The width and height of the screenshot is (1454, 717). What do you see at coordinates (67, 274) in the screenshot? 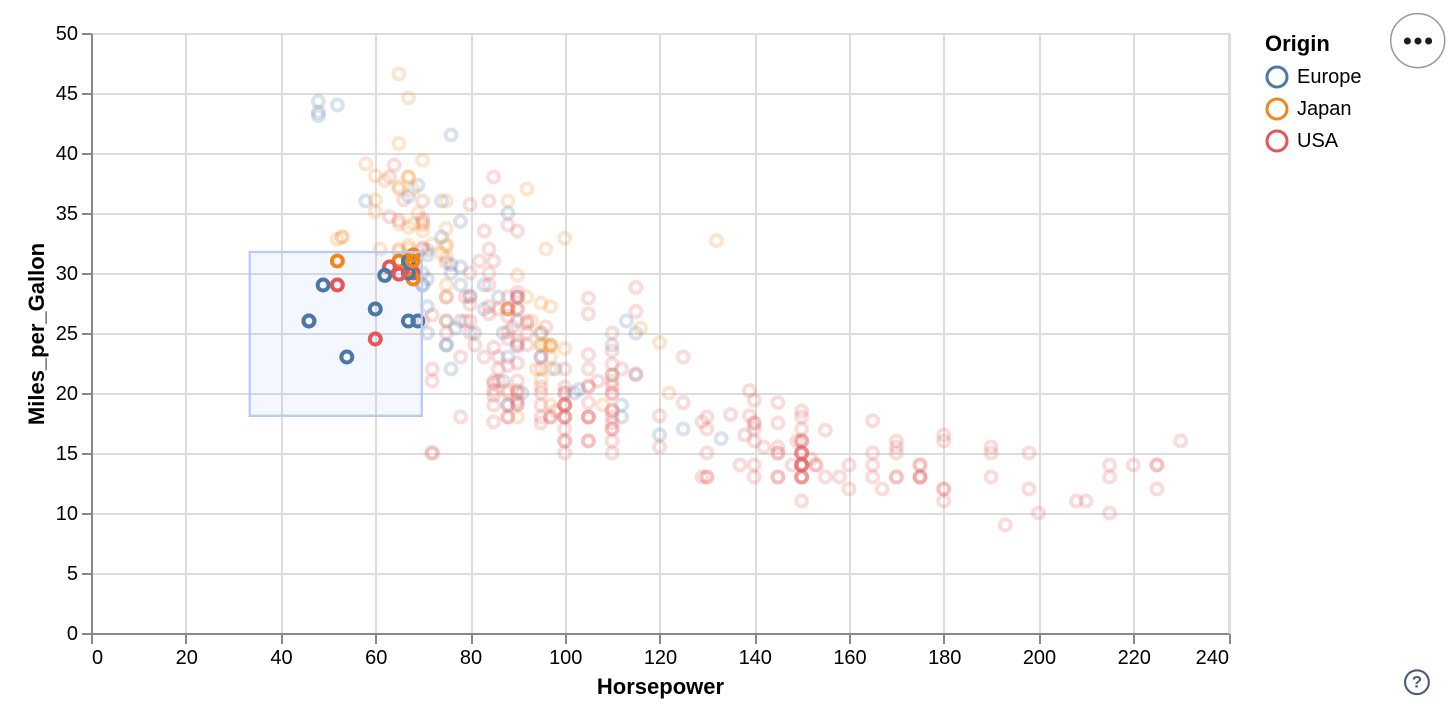
I see `svg-text: 30` at bounding box center [67, 274].